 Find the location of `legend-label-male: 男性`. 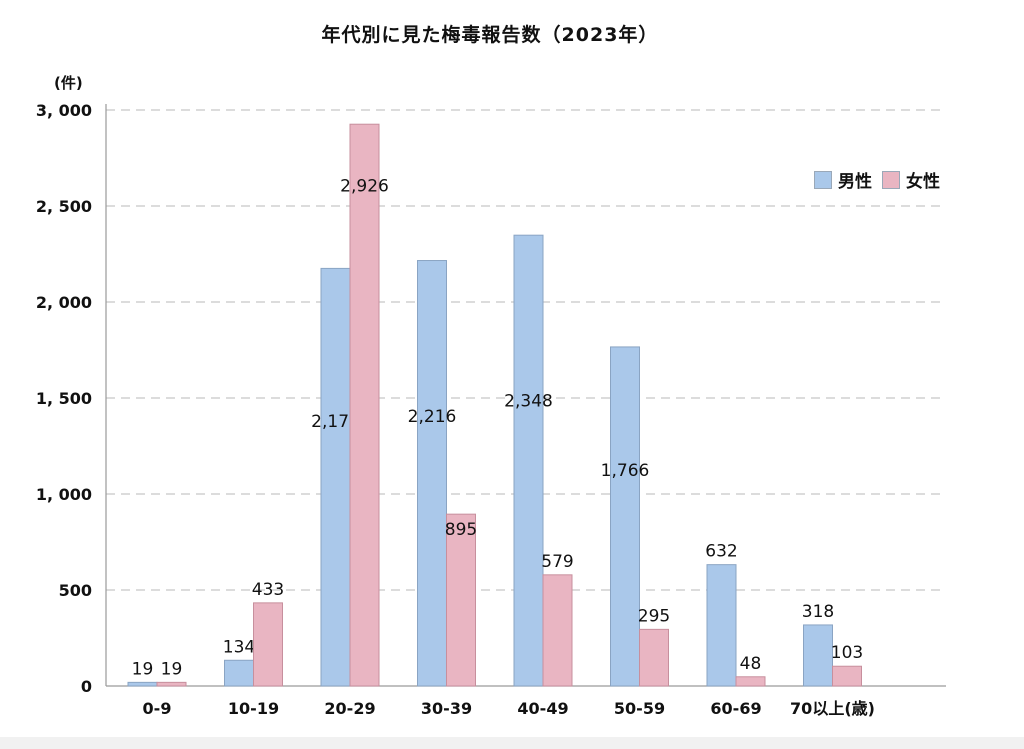

legend-label-male: 男性 is located at coordinates (855, 182).